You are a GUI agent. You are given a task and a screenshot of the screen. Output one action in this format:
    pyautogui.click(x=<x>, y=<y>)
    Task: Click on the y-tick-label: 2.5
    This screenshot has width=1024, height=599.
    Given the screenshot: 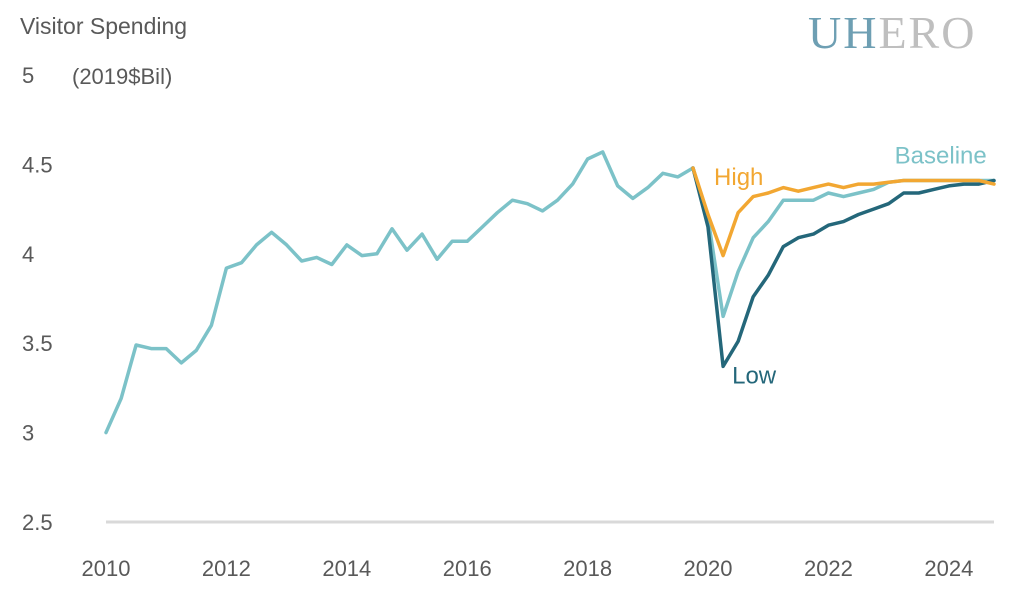 What is the action you would take?
    pyautogui.click(x=37, y=522)
    